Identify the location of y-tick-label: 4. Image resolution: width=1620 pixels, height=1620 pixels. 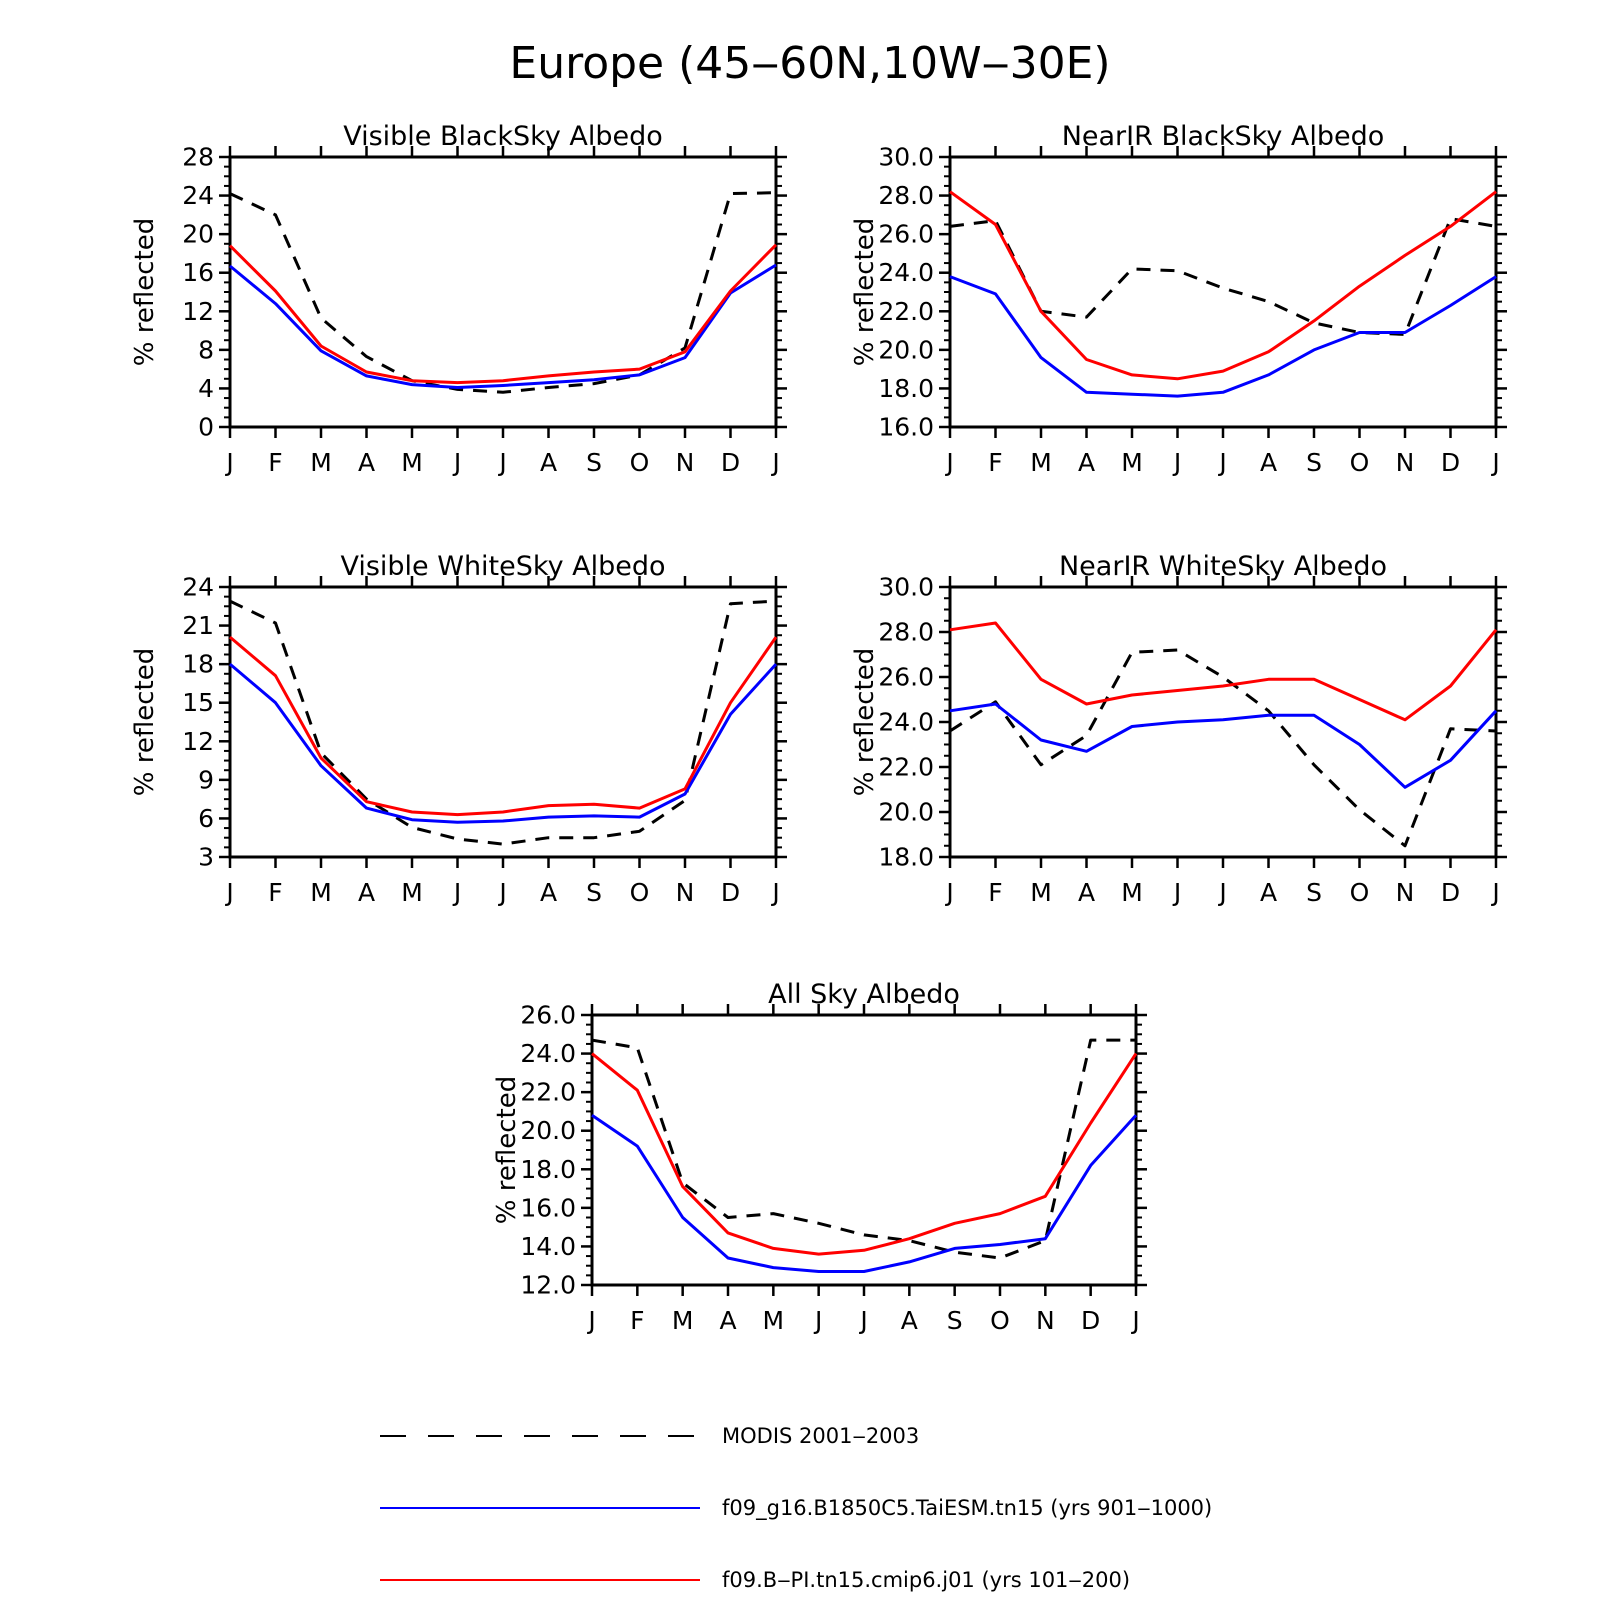
(206, 388).